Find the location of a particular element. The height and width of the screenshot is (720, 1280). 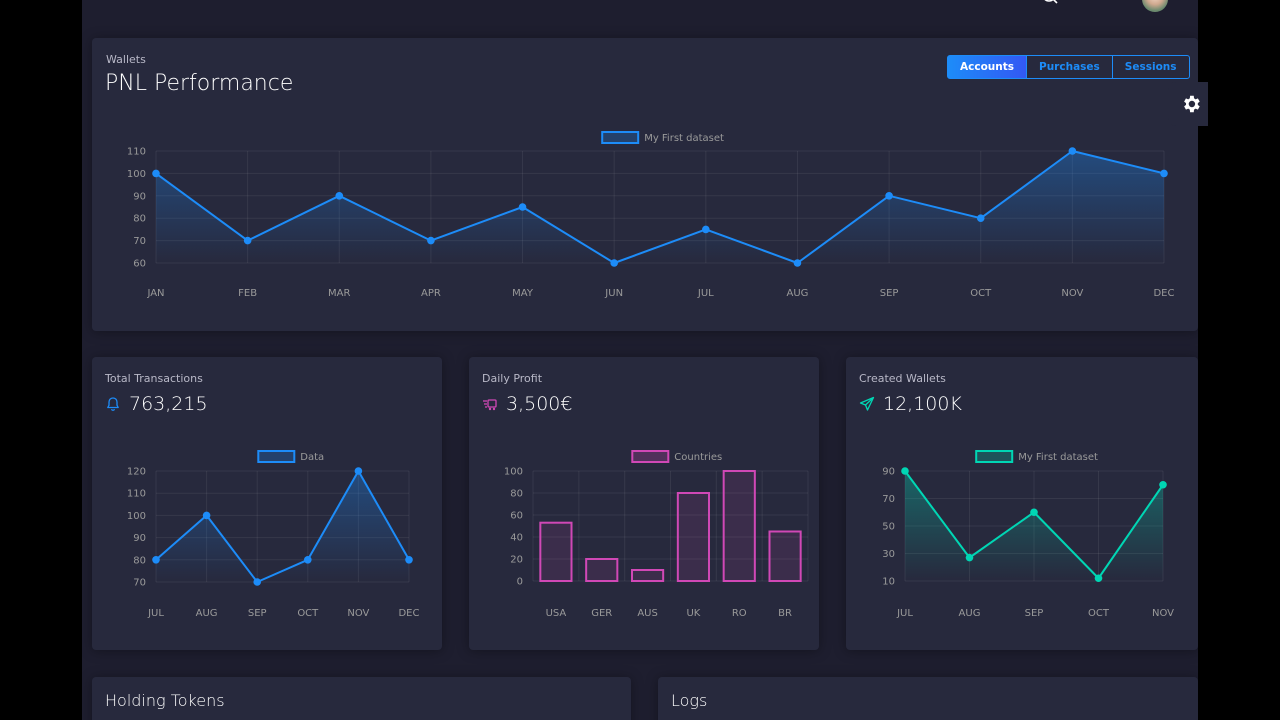

x-tick-label: JAN is located at coordinates (155, 293).